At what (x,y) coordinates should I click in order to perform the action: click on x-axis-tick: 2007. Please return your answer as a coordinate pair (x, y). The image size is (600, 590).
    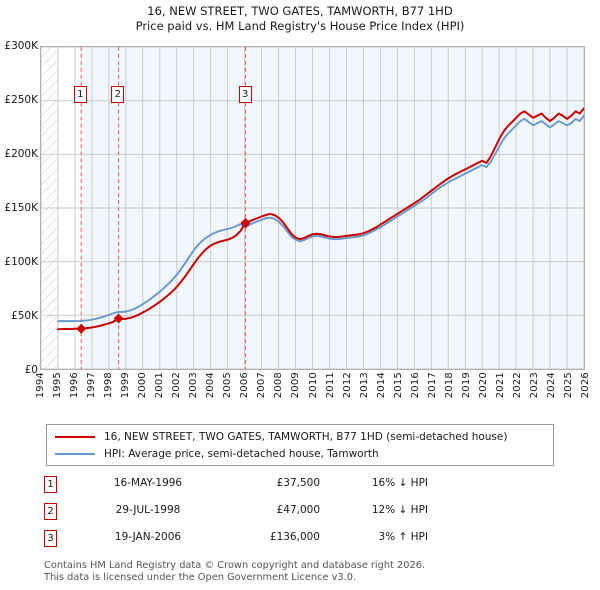
    Looking at the image, I should click on (262, 385).